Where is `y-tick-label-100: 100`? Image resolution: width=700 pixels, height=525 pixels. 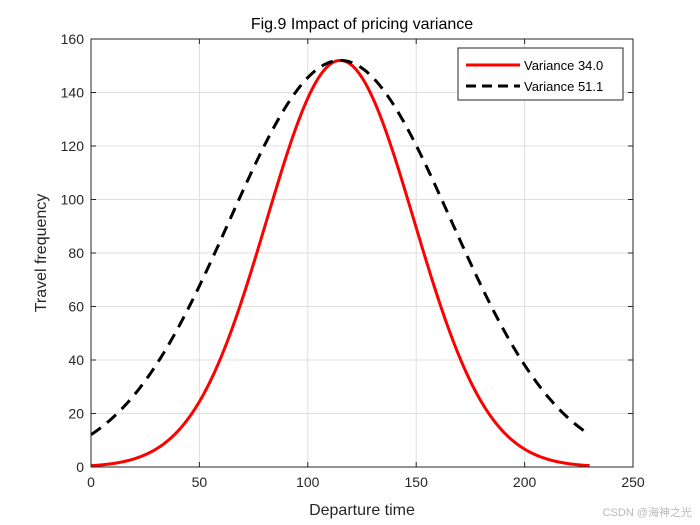 y-tick-label-100: 100 is located at coordinates (73, 200).